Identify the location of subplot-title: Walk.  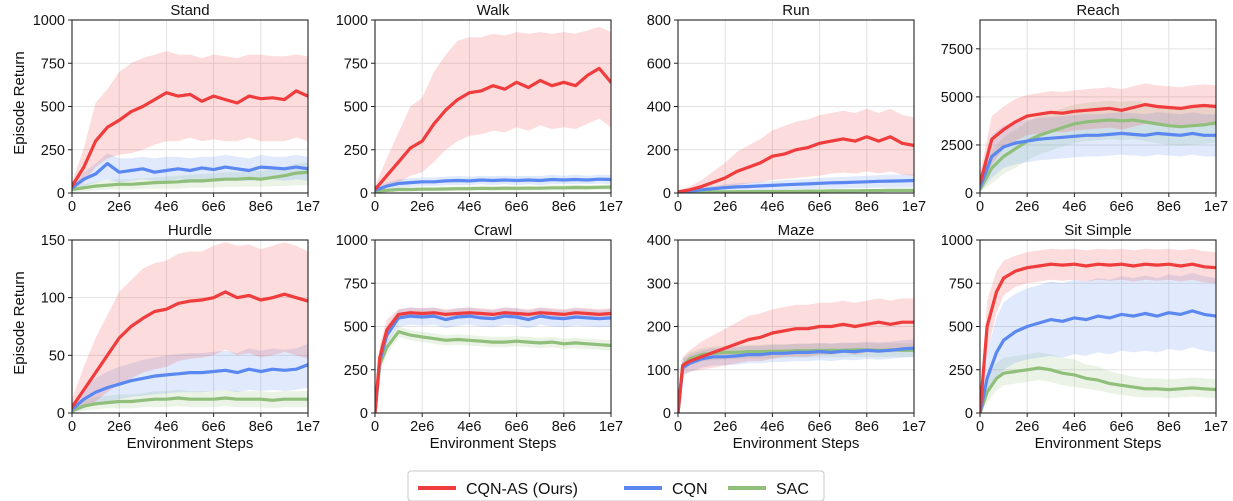
(493, 10).